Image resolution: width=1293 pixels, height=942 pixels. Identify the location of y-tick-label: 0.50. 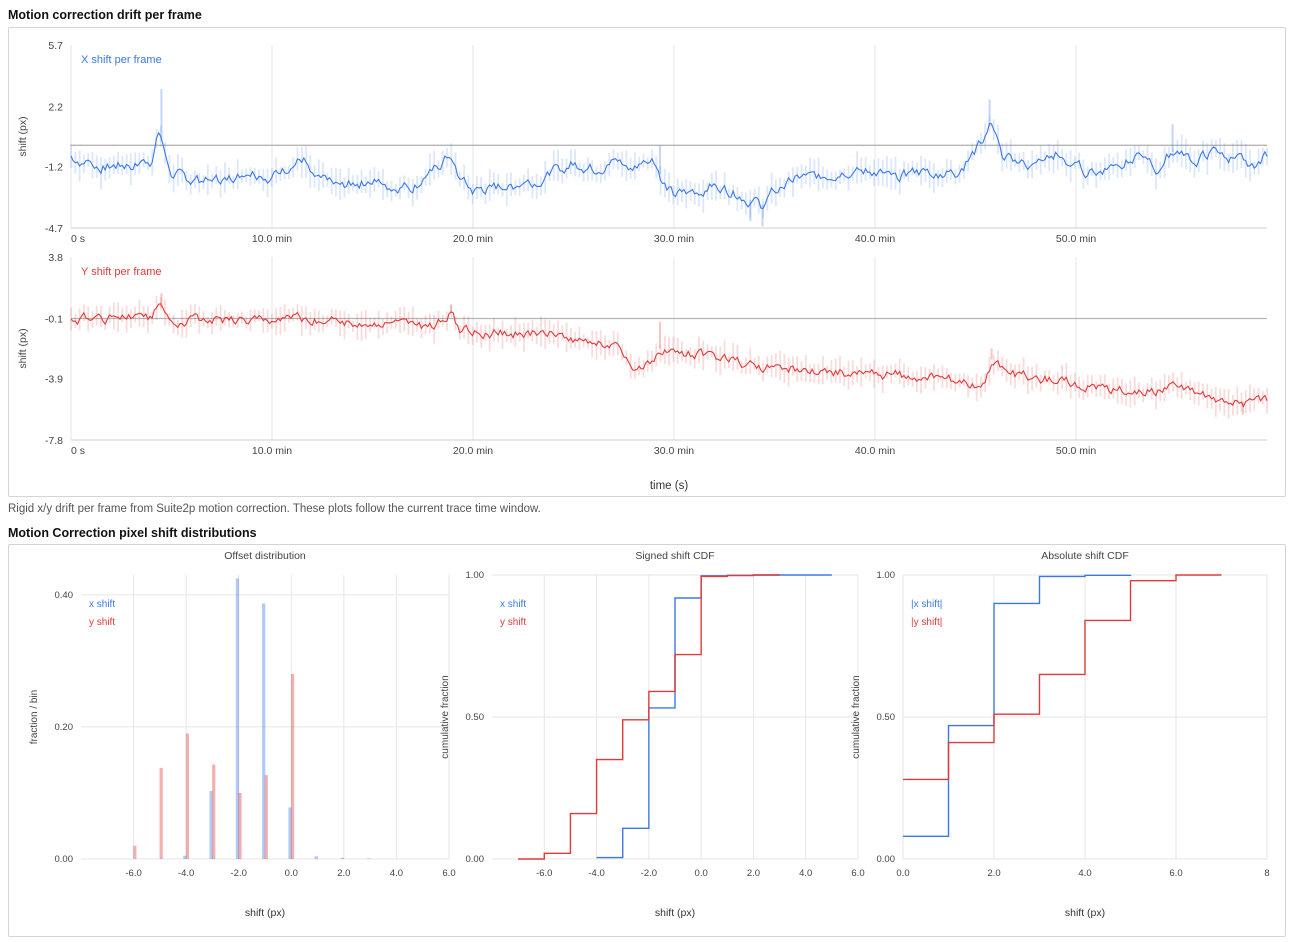
(886, 717).